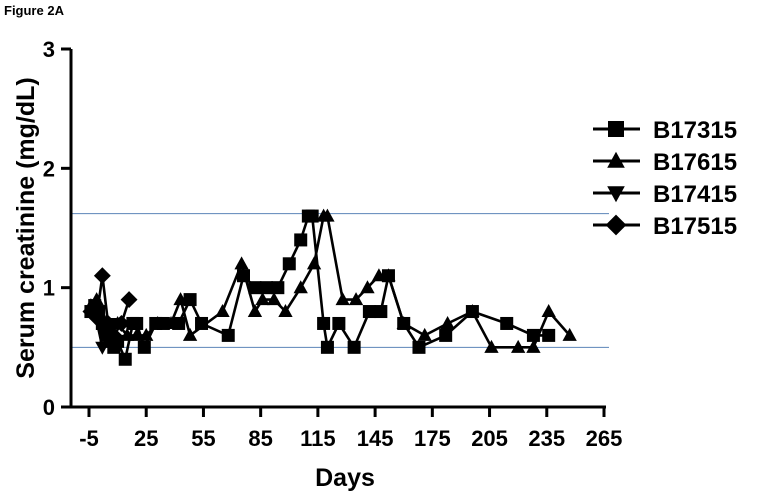 This screenshot has width=762, height=497. I want to click on series-B17515, so click(110, 305).